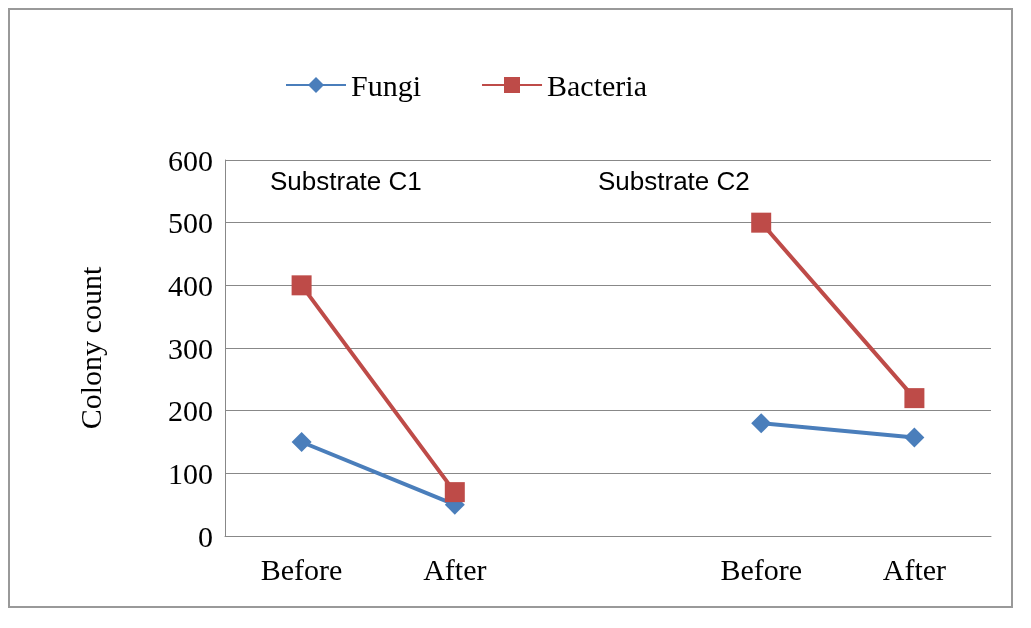 Image resolution: width=1031 pixels, height=628 pixels. Describe the element at coordinates (674, 181) in the screenshot. I see `annotation: Substrate C2` at that location.